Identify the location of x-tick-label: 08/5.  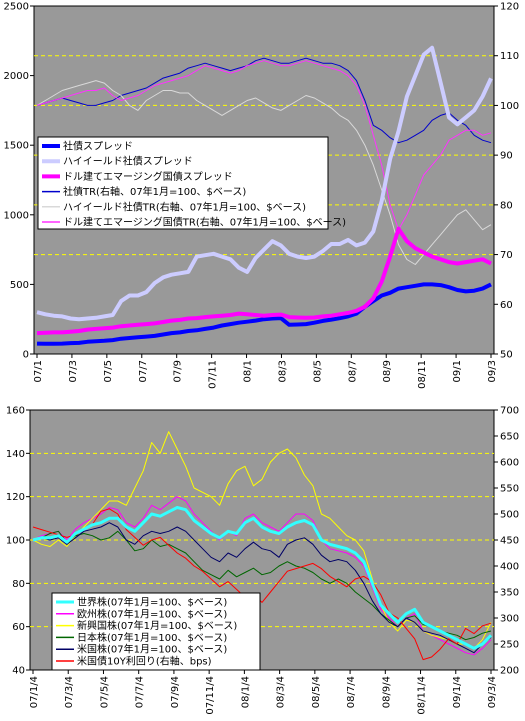
(317, 371).